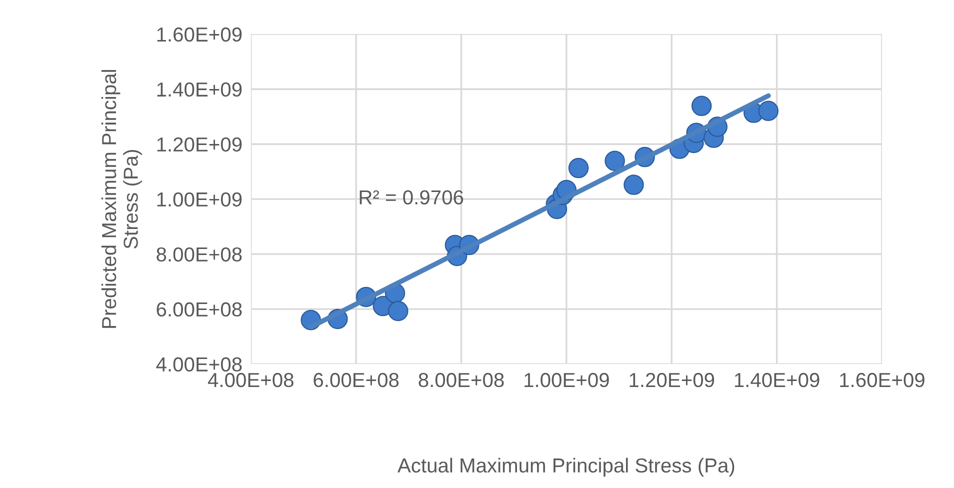 This screenshot has height=488, width=954. Describe the element at coordinates (251, 380) in the screenshot. I see `x-tick-label: 4.00E+08` at that location.